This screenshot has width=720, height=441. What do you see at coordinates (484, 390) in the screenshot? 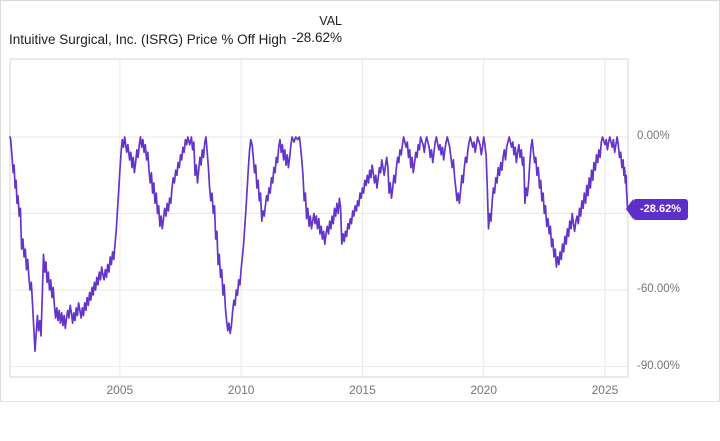
I see `x-axis-tick-label: 2020` at bounding box center [484, 390].